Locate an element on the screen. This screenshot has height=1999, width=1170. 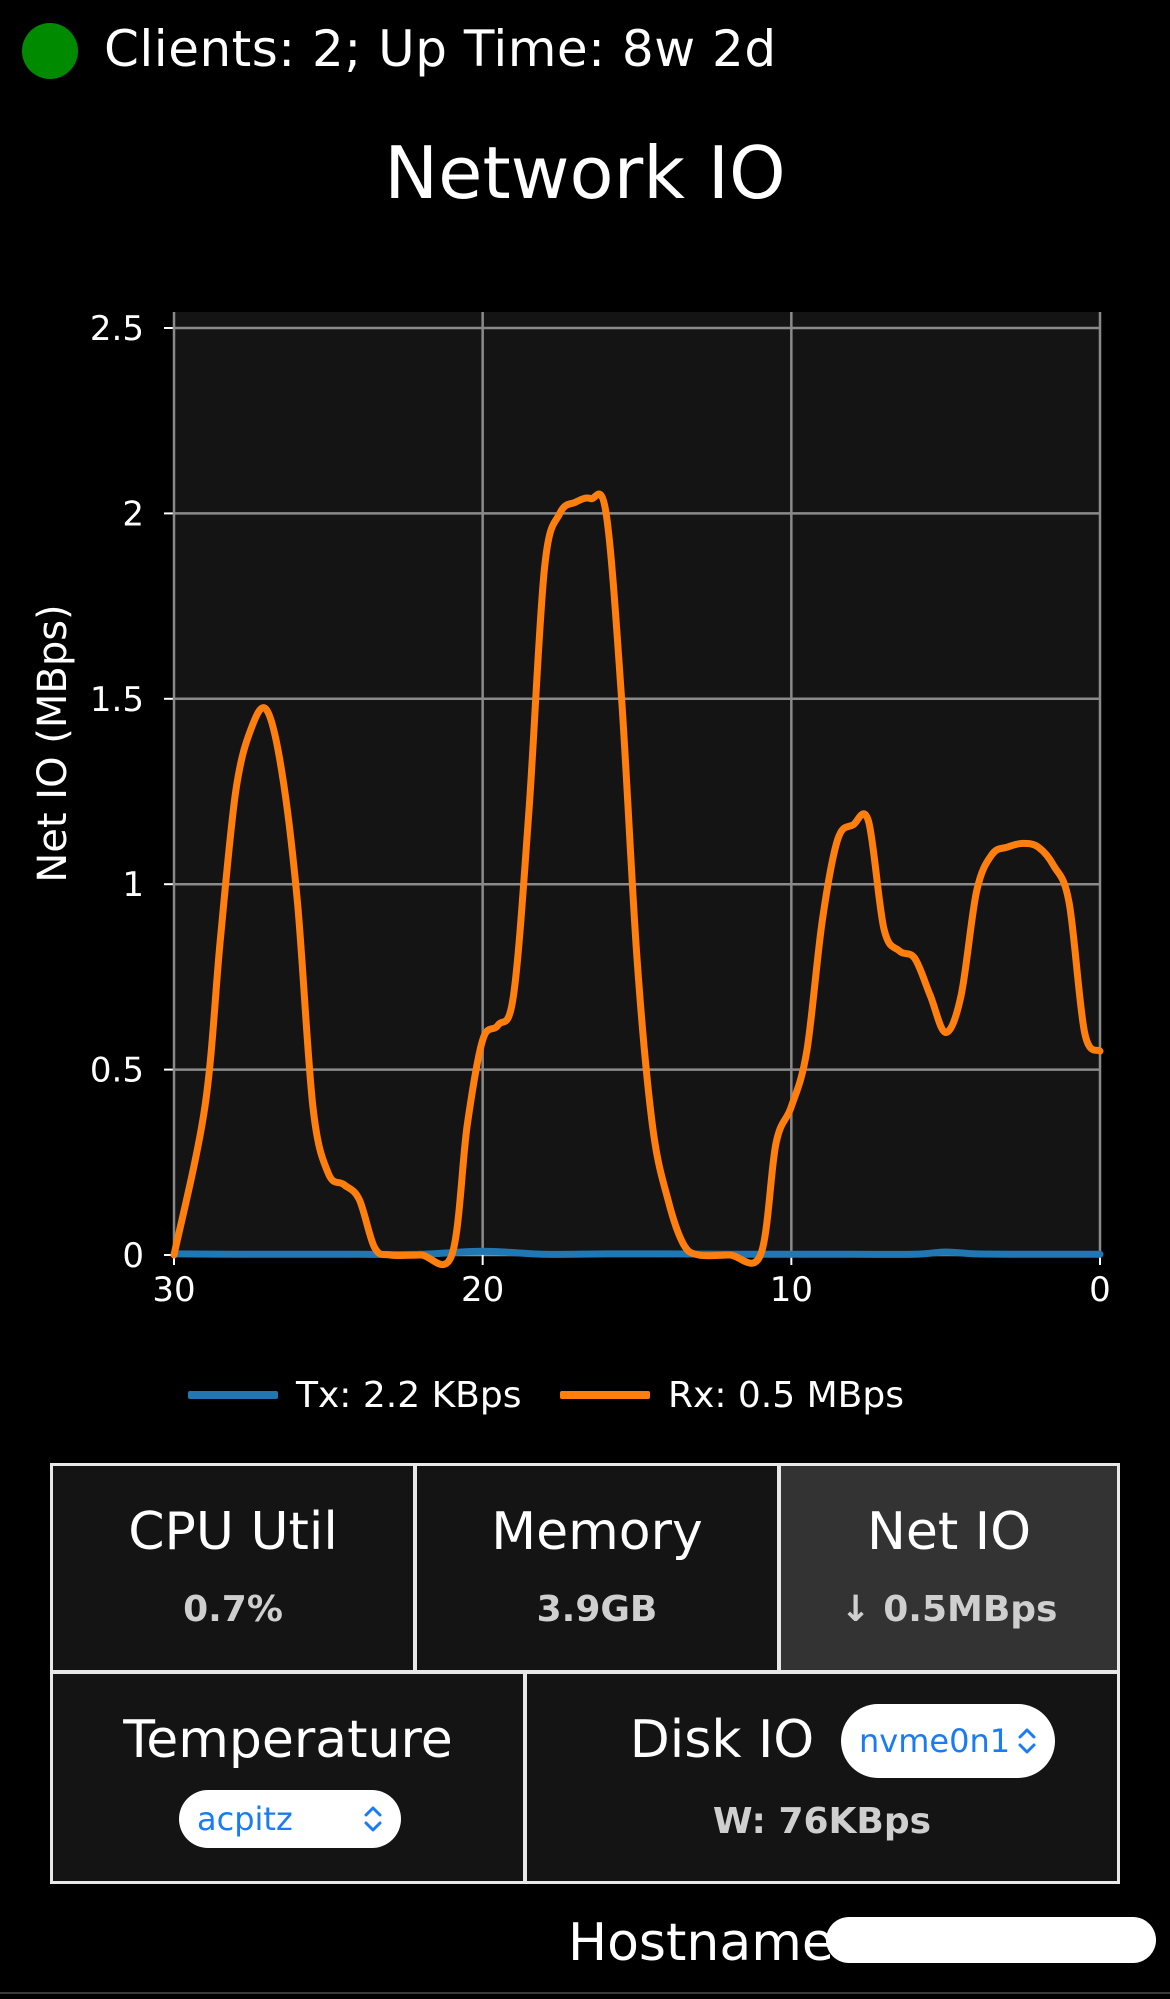
bottom-divider is located at coordinates (585, 1993).